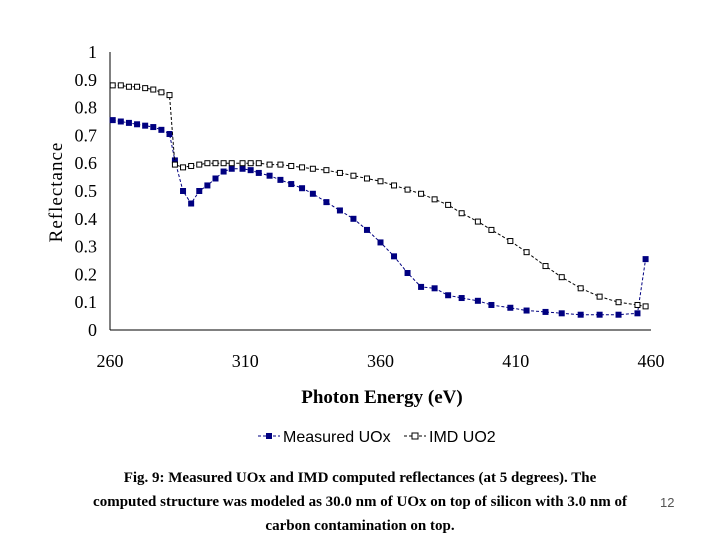 Image resolution: width=720 pixels, height=540 pixels. What do you see at coordinates (86, 163) in the screenshot?
I see `y-tick-label: 0.6` at bounding box center [86, 163].